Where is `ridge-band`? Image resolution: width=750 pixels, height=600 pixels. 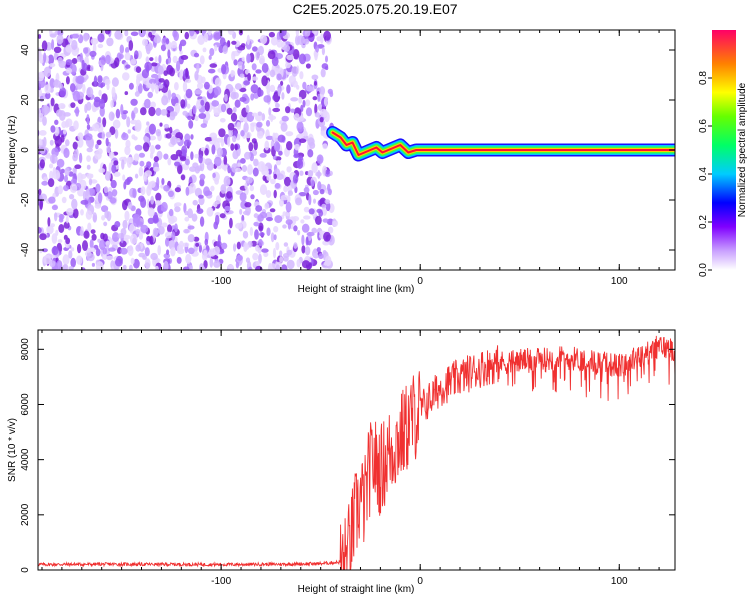 ridge-band is located at coordinates (503, 143).